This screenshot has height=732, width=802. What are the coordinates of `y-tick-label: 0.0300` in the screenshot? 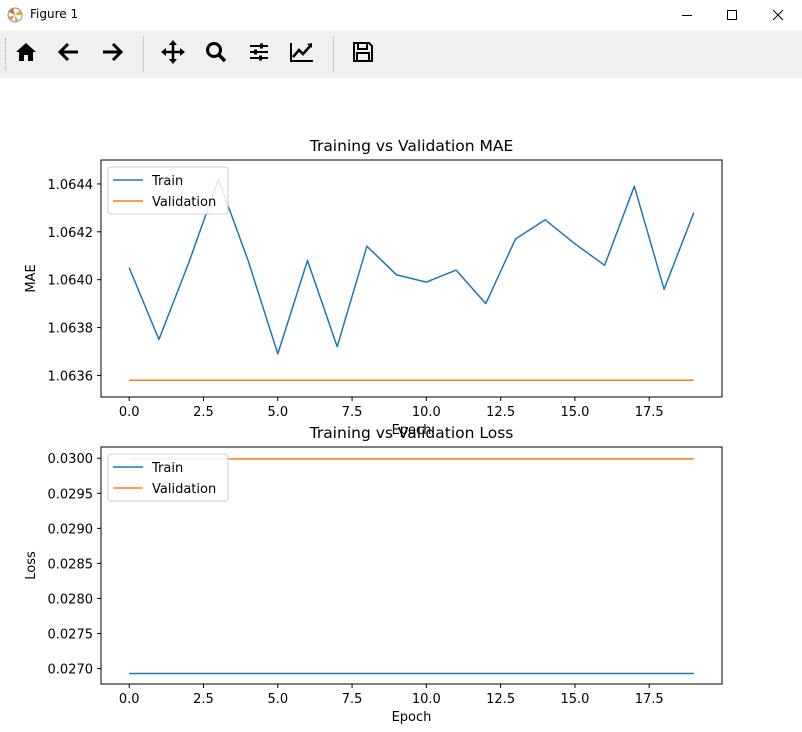 It's located at (71, 459).